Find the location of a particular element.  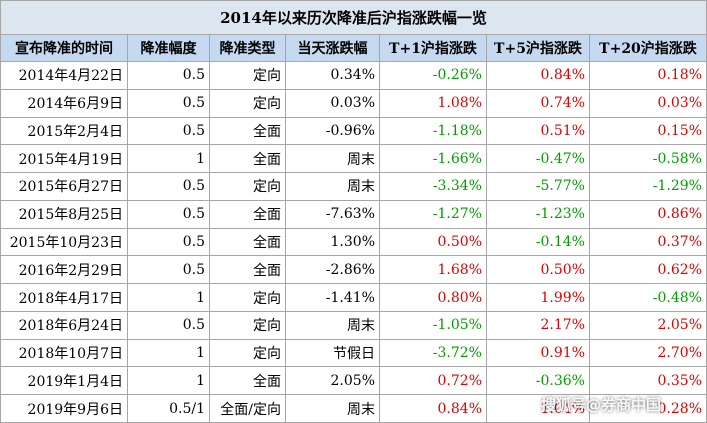

table-cell: 1.68% is located at coordinates (433, 270).